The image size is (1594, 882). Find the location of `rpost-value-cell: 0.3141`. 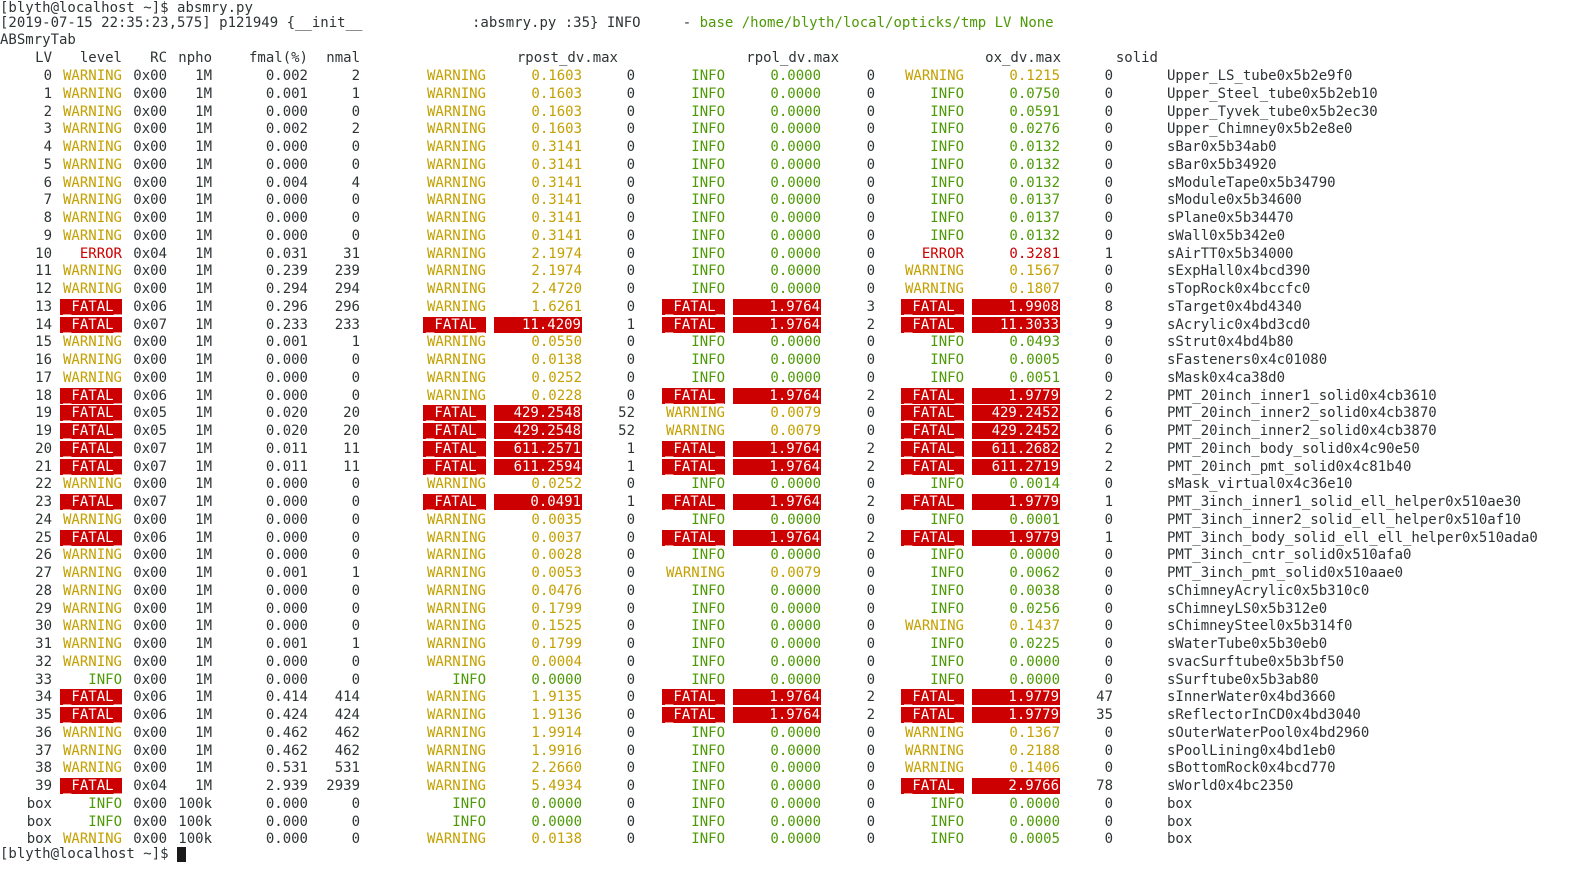

rpost-value-cell: 0.3141 is located at coordinates (556, 147).